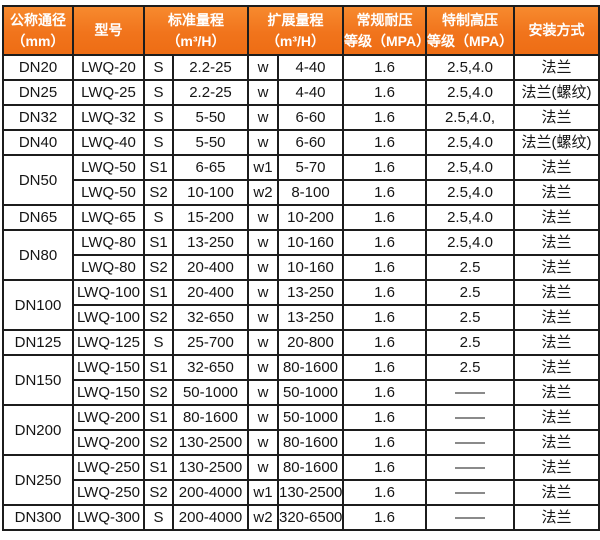  I want to click on cell-model: LWQ-80, so click(108, 267).